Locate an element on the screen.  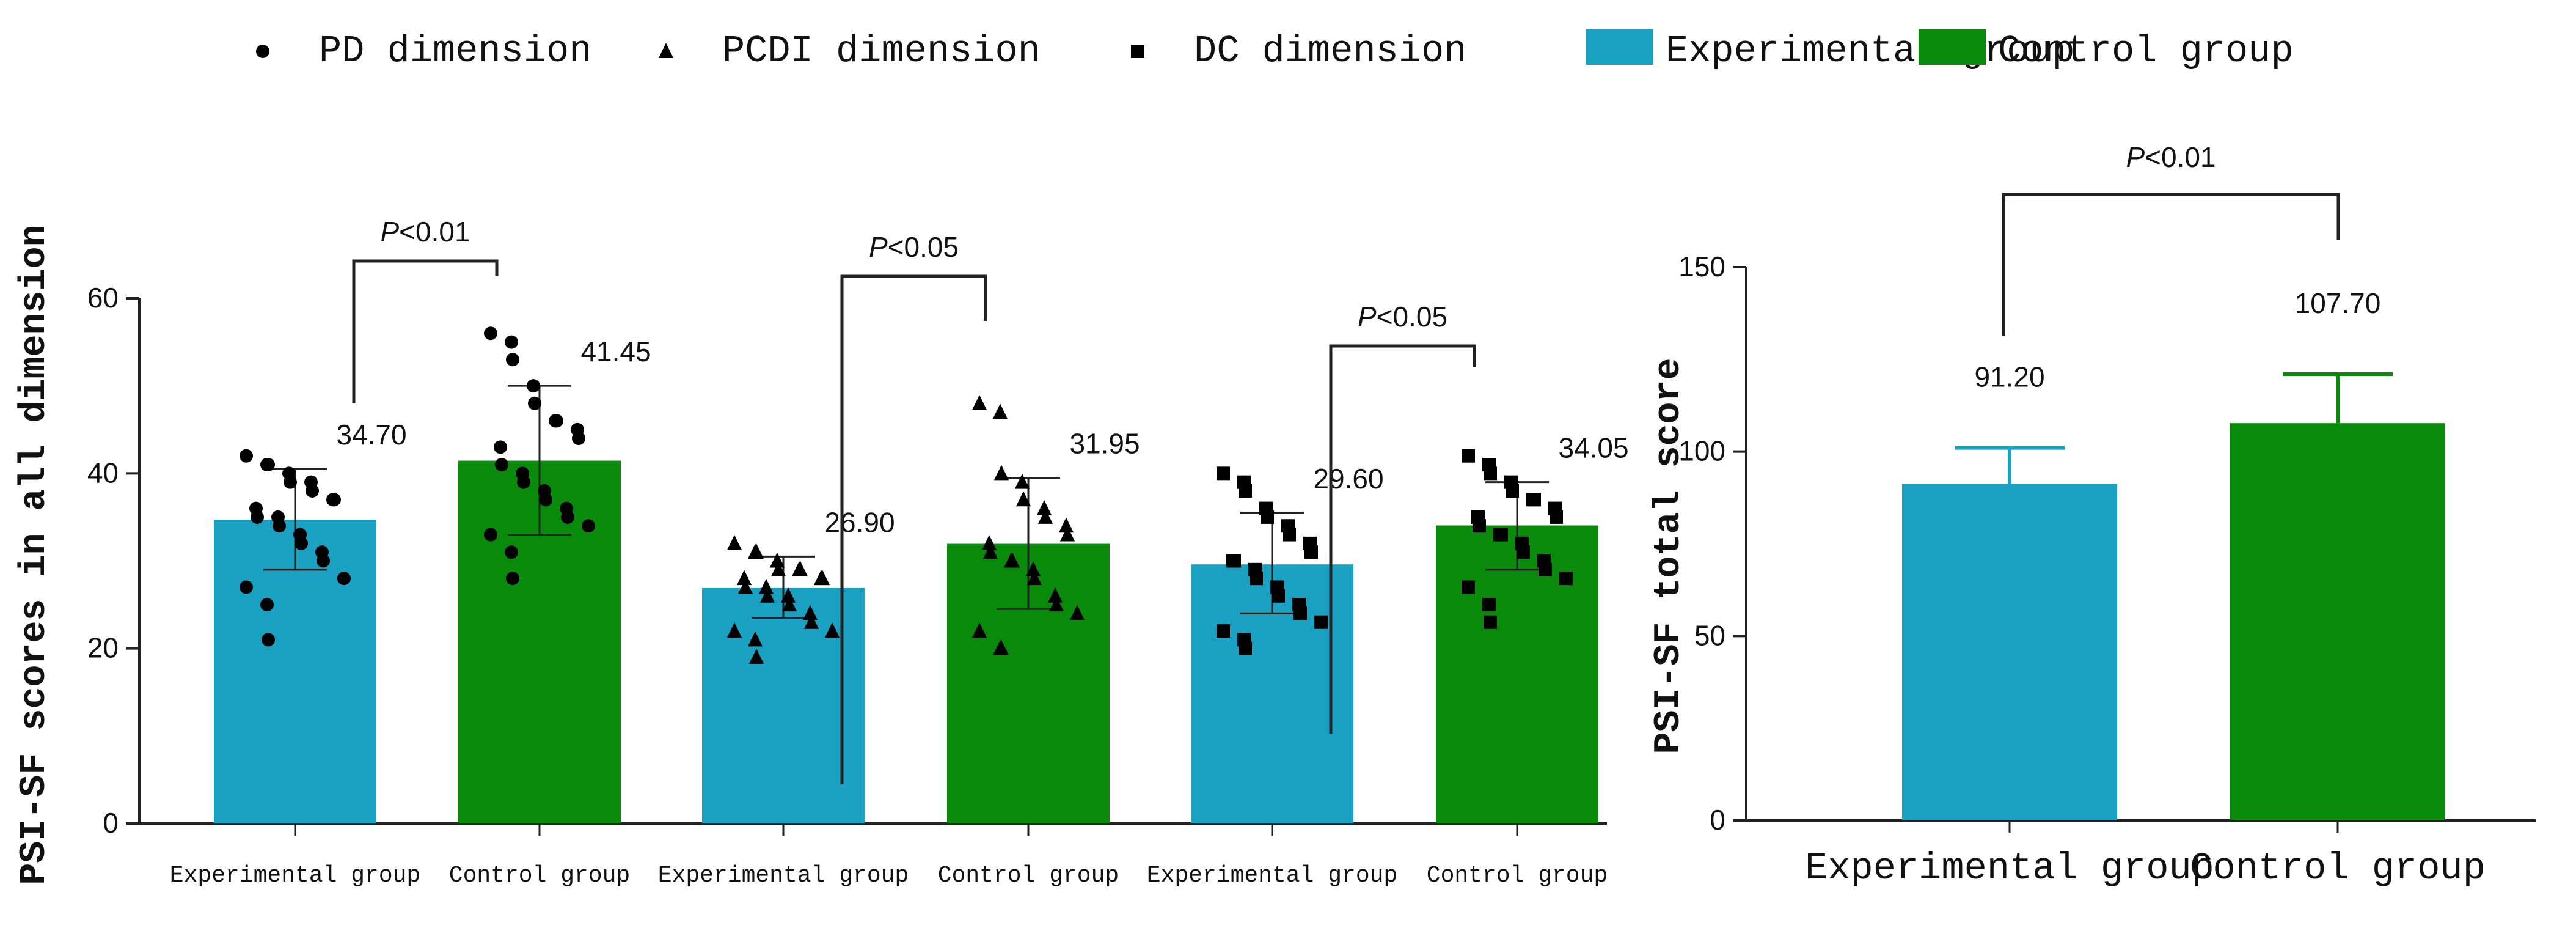
p-value: <0.05 is located at coordinates (923, 247).